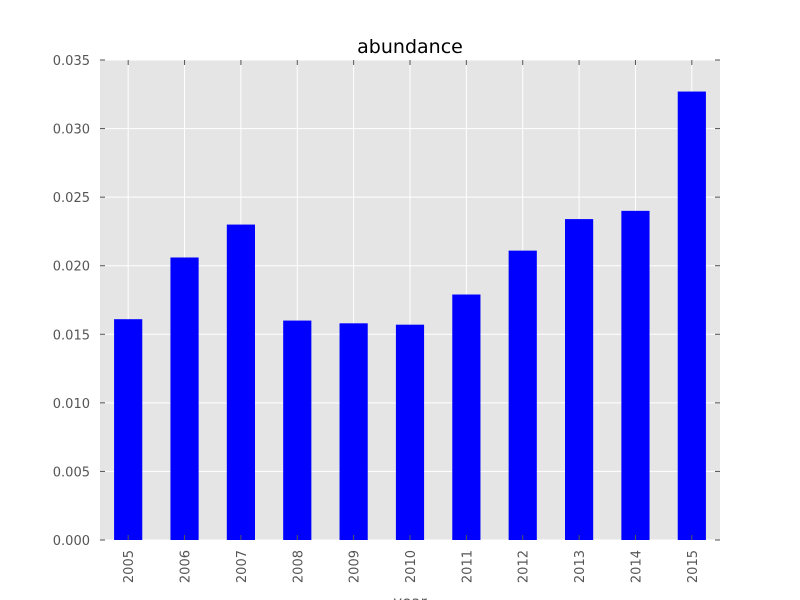  I want to click on x-tick-label: 2008, so click(298, 566).